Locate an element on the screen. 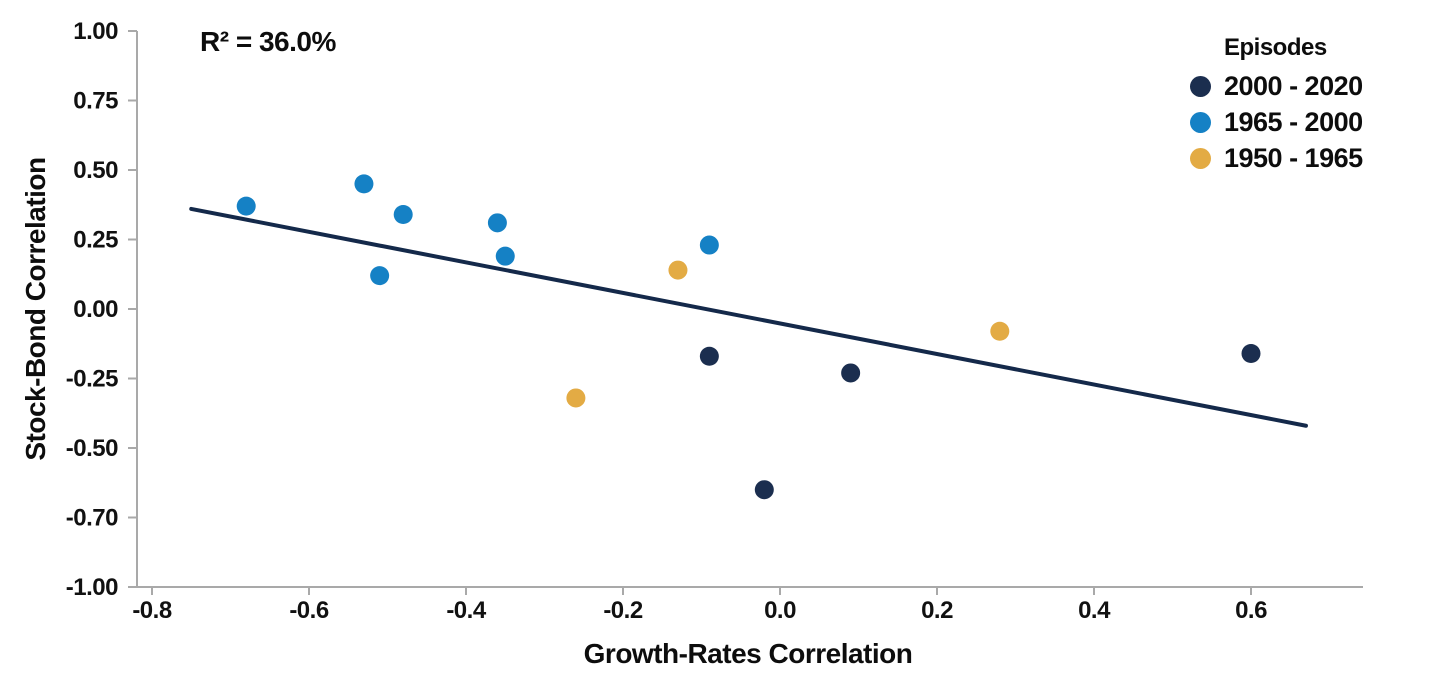 The image size is (1456, 684). legend-item-1965-2000: 1965 - 2000 is located at coordinates (1276, 122).